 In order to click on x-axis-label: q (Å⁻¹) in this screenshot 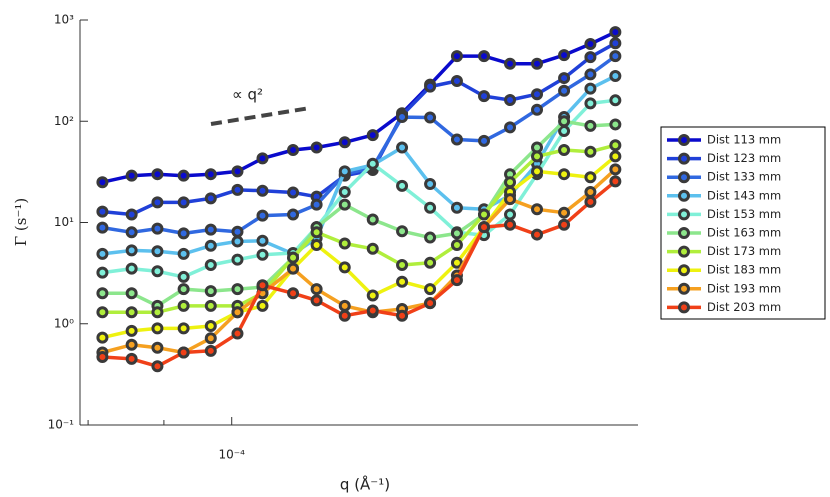, I will do `click(365, 484)`.